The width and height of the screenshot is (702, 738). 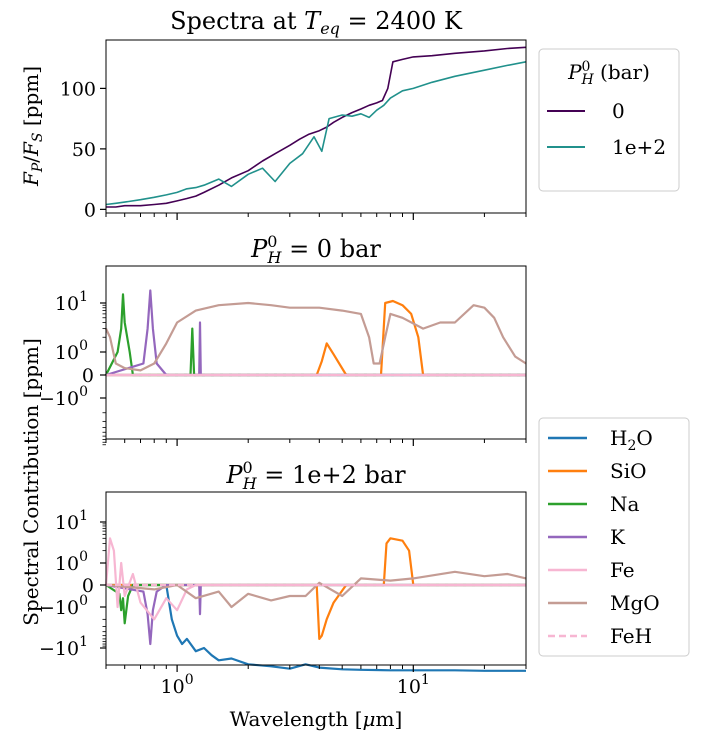 What do you see at coordinates (177, 685) in the screenshot?
I see `x-tick-label: 10⁰` at bounding box center [177, 685].